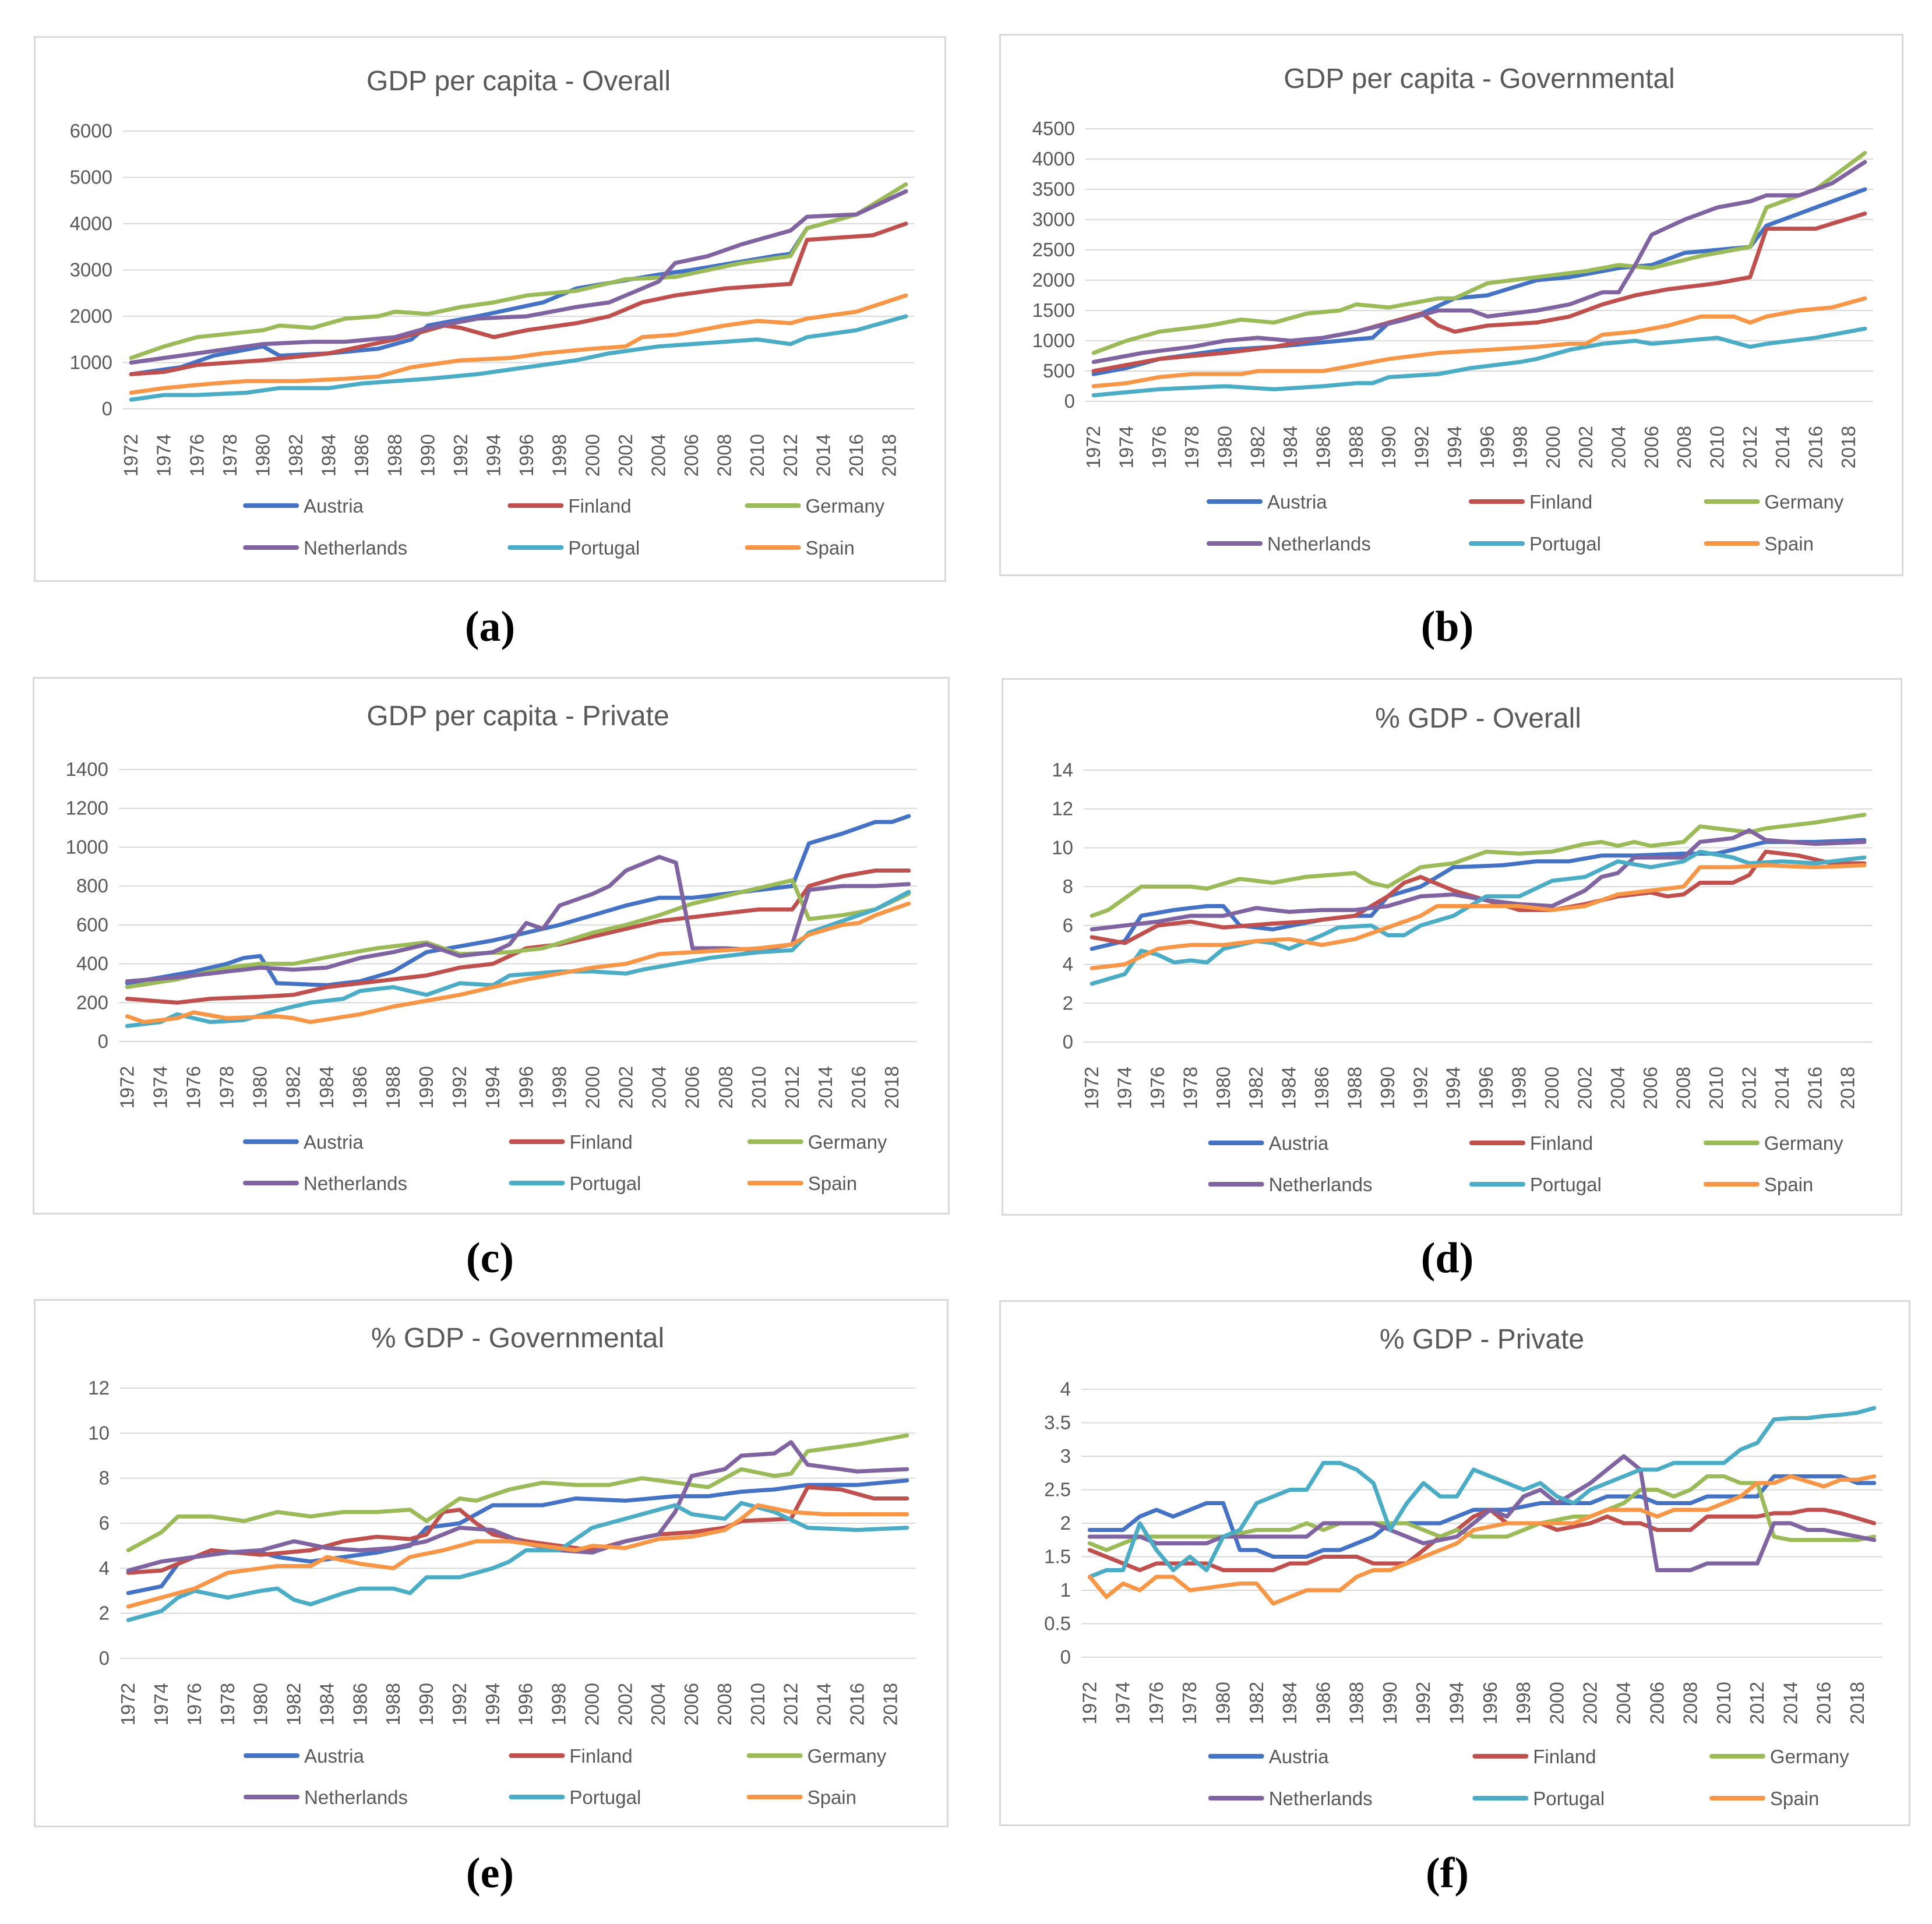 The image size is (1932, 1924). Describe the element at coordinates (517, 1338) in the screenshot. I see `chart-title: % GDP - Governmental` at that location.